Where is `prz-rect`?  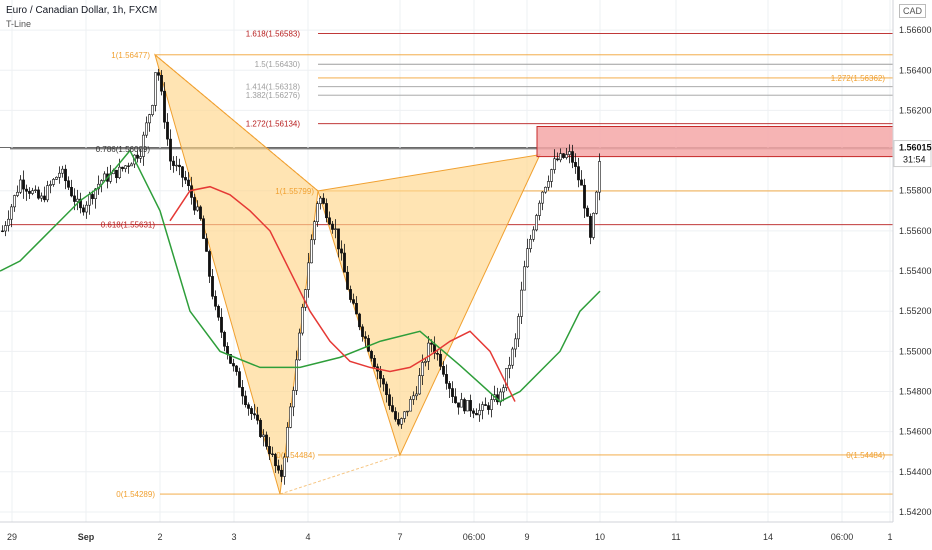
prz-rect is located at coordinates (715, 141).